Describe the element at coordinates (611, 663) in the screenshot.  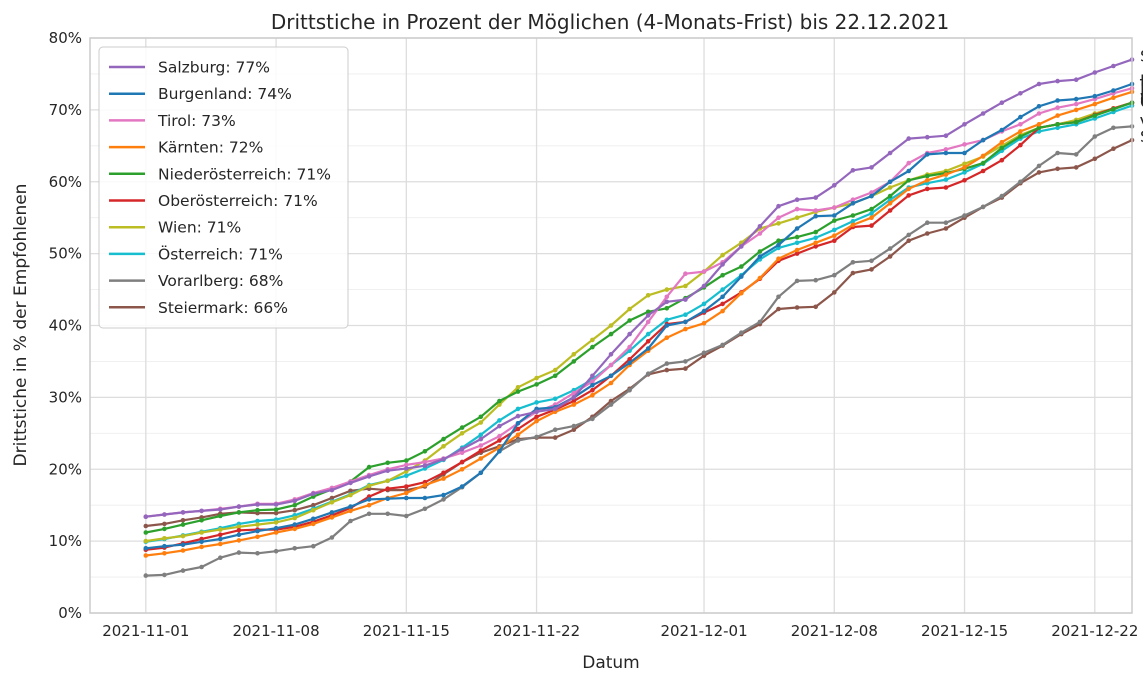
I see `x-axis-label: Datum` at that location.